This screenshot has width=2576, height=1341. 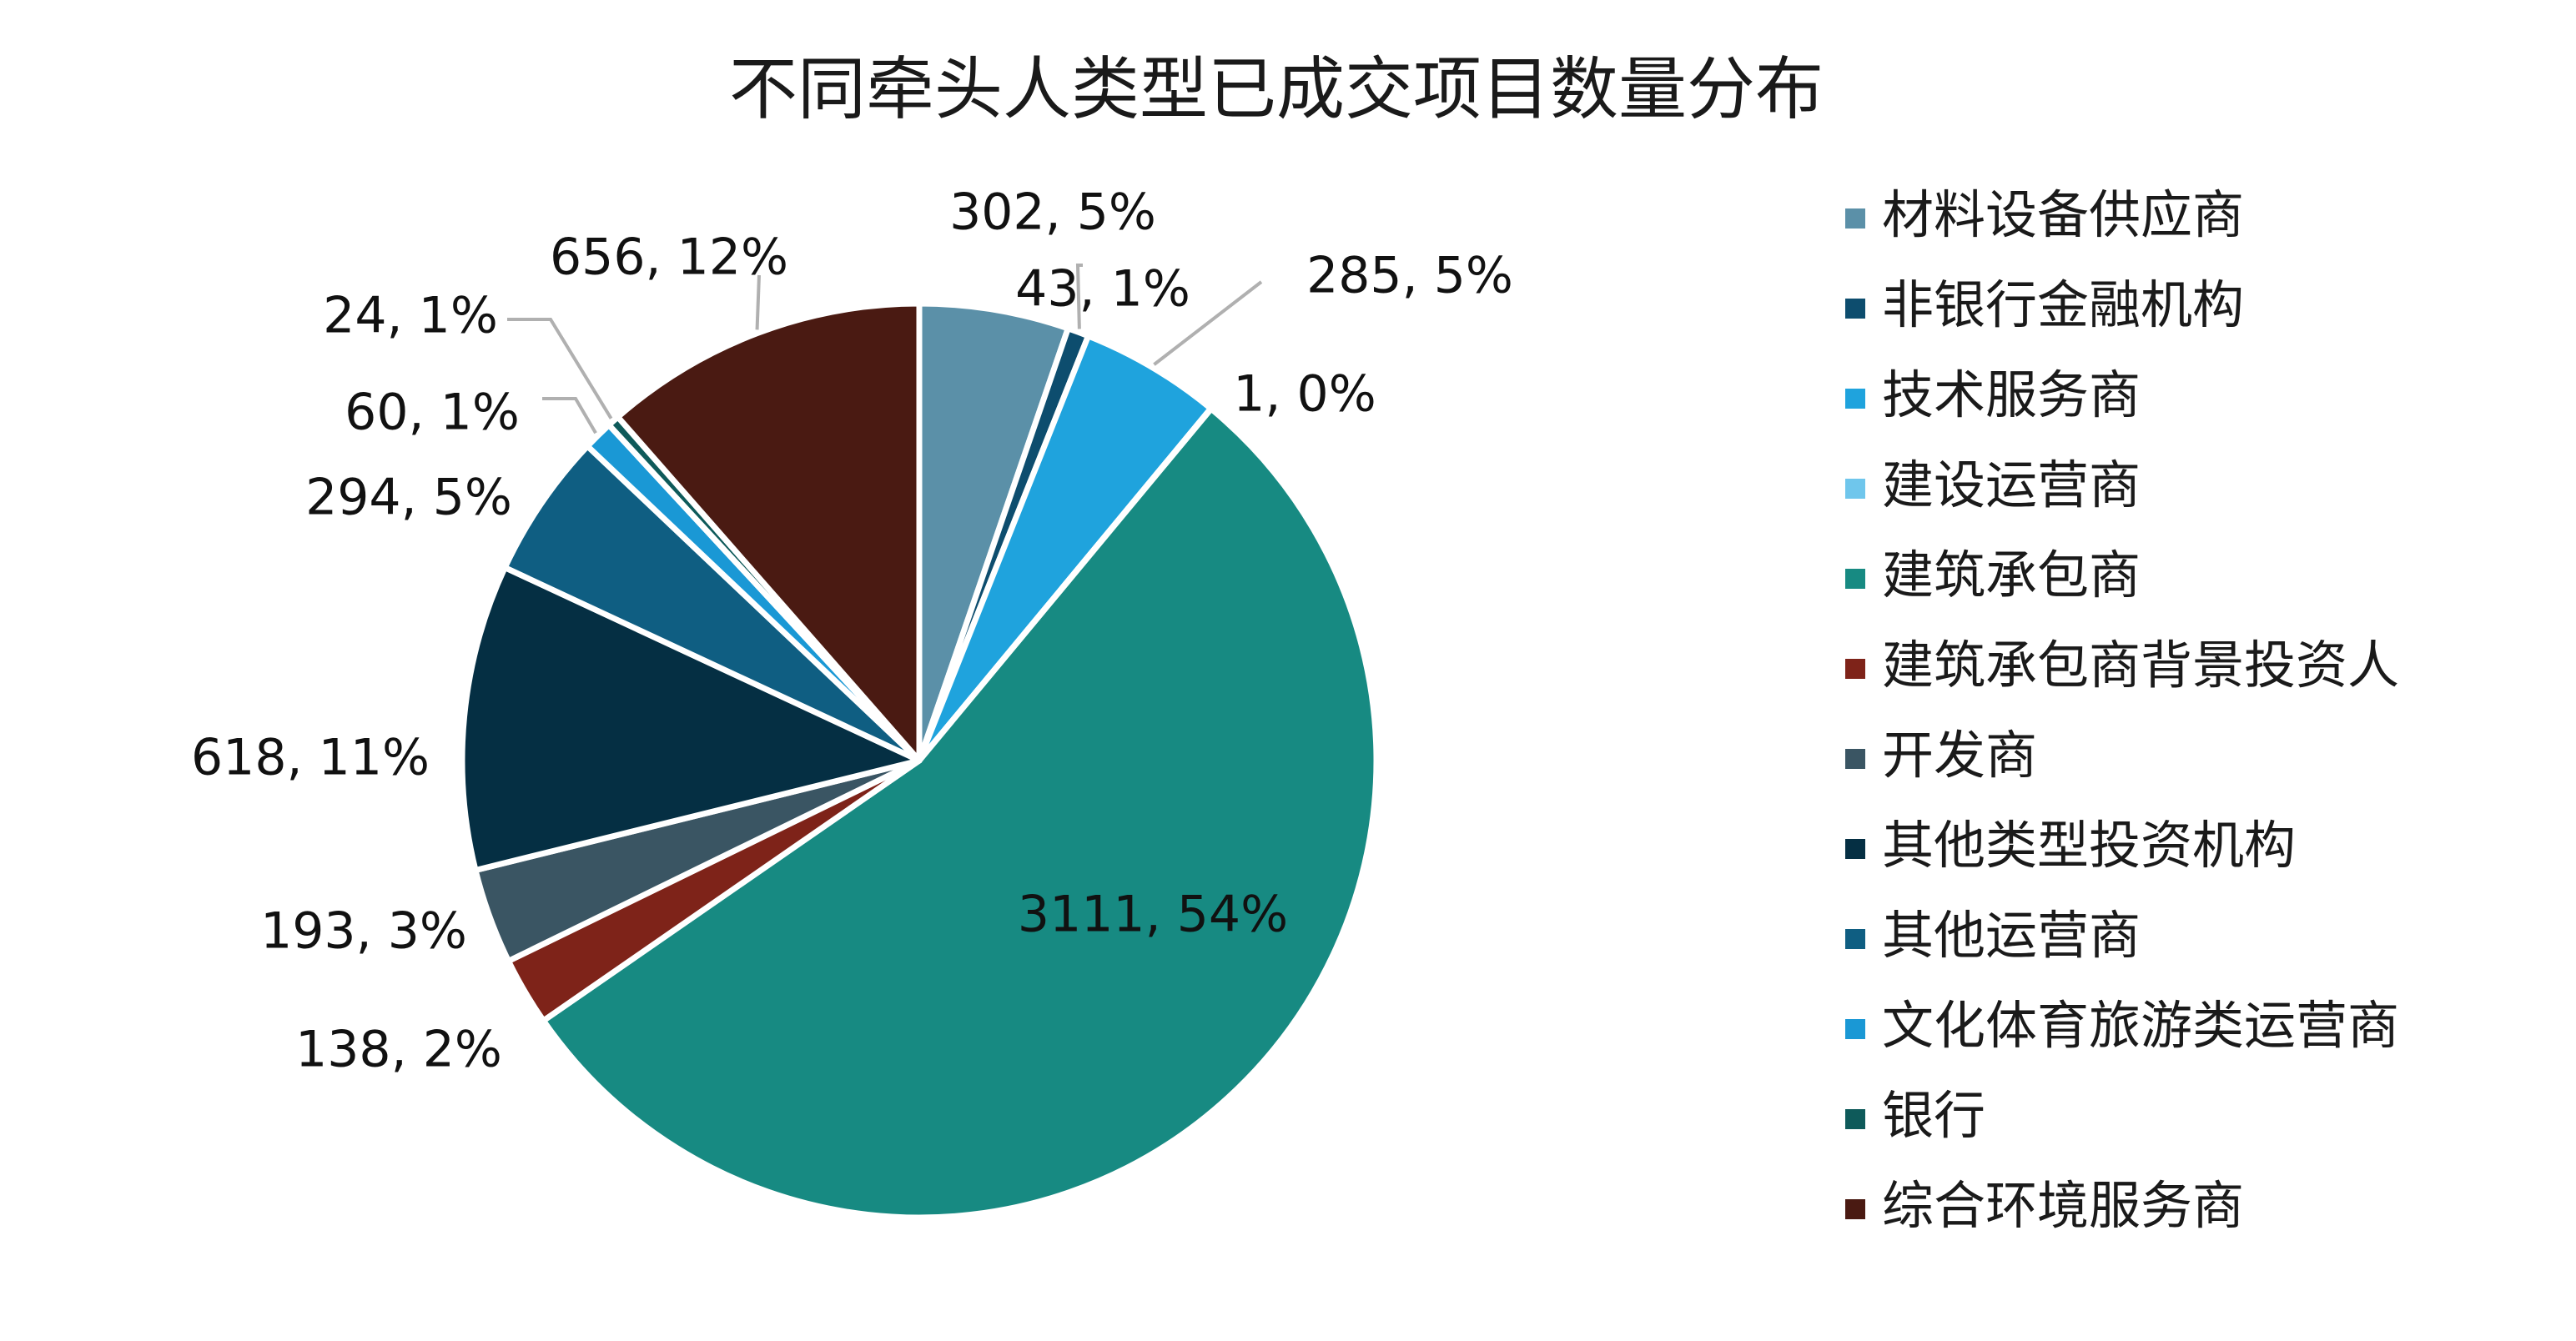 What do you see at coordinates (1933, 1115) in the screenshot?
I see `legend-label-10: 银行` at bounding box center [1933, 1115].